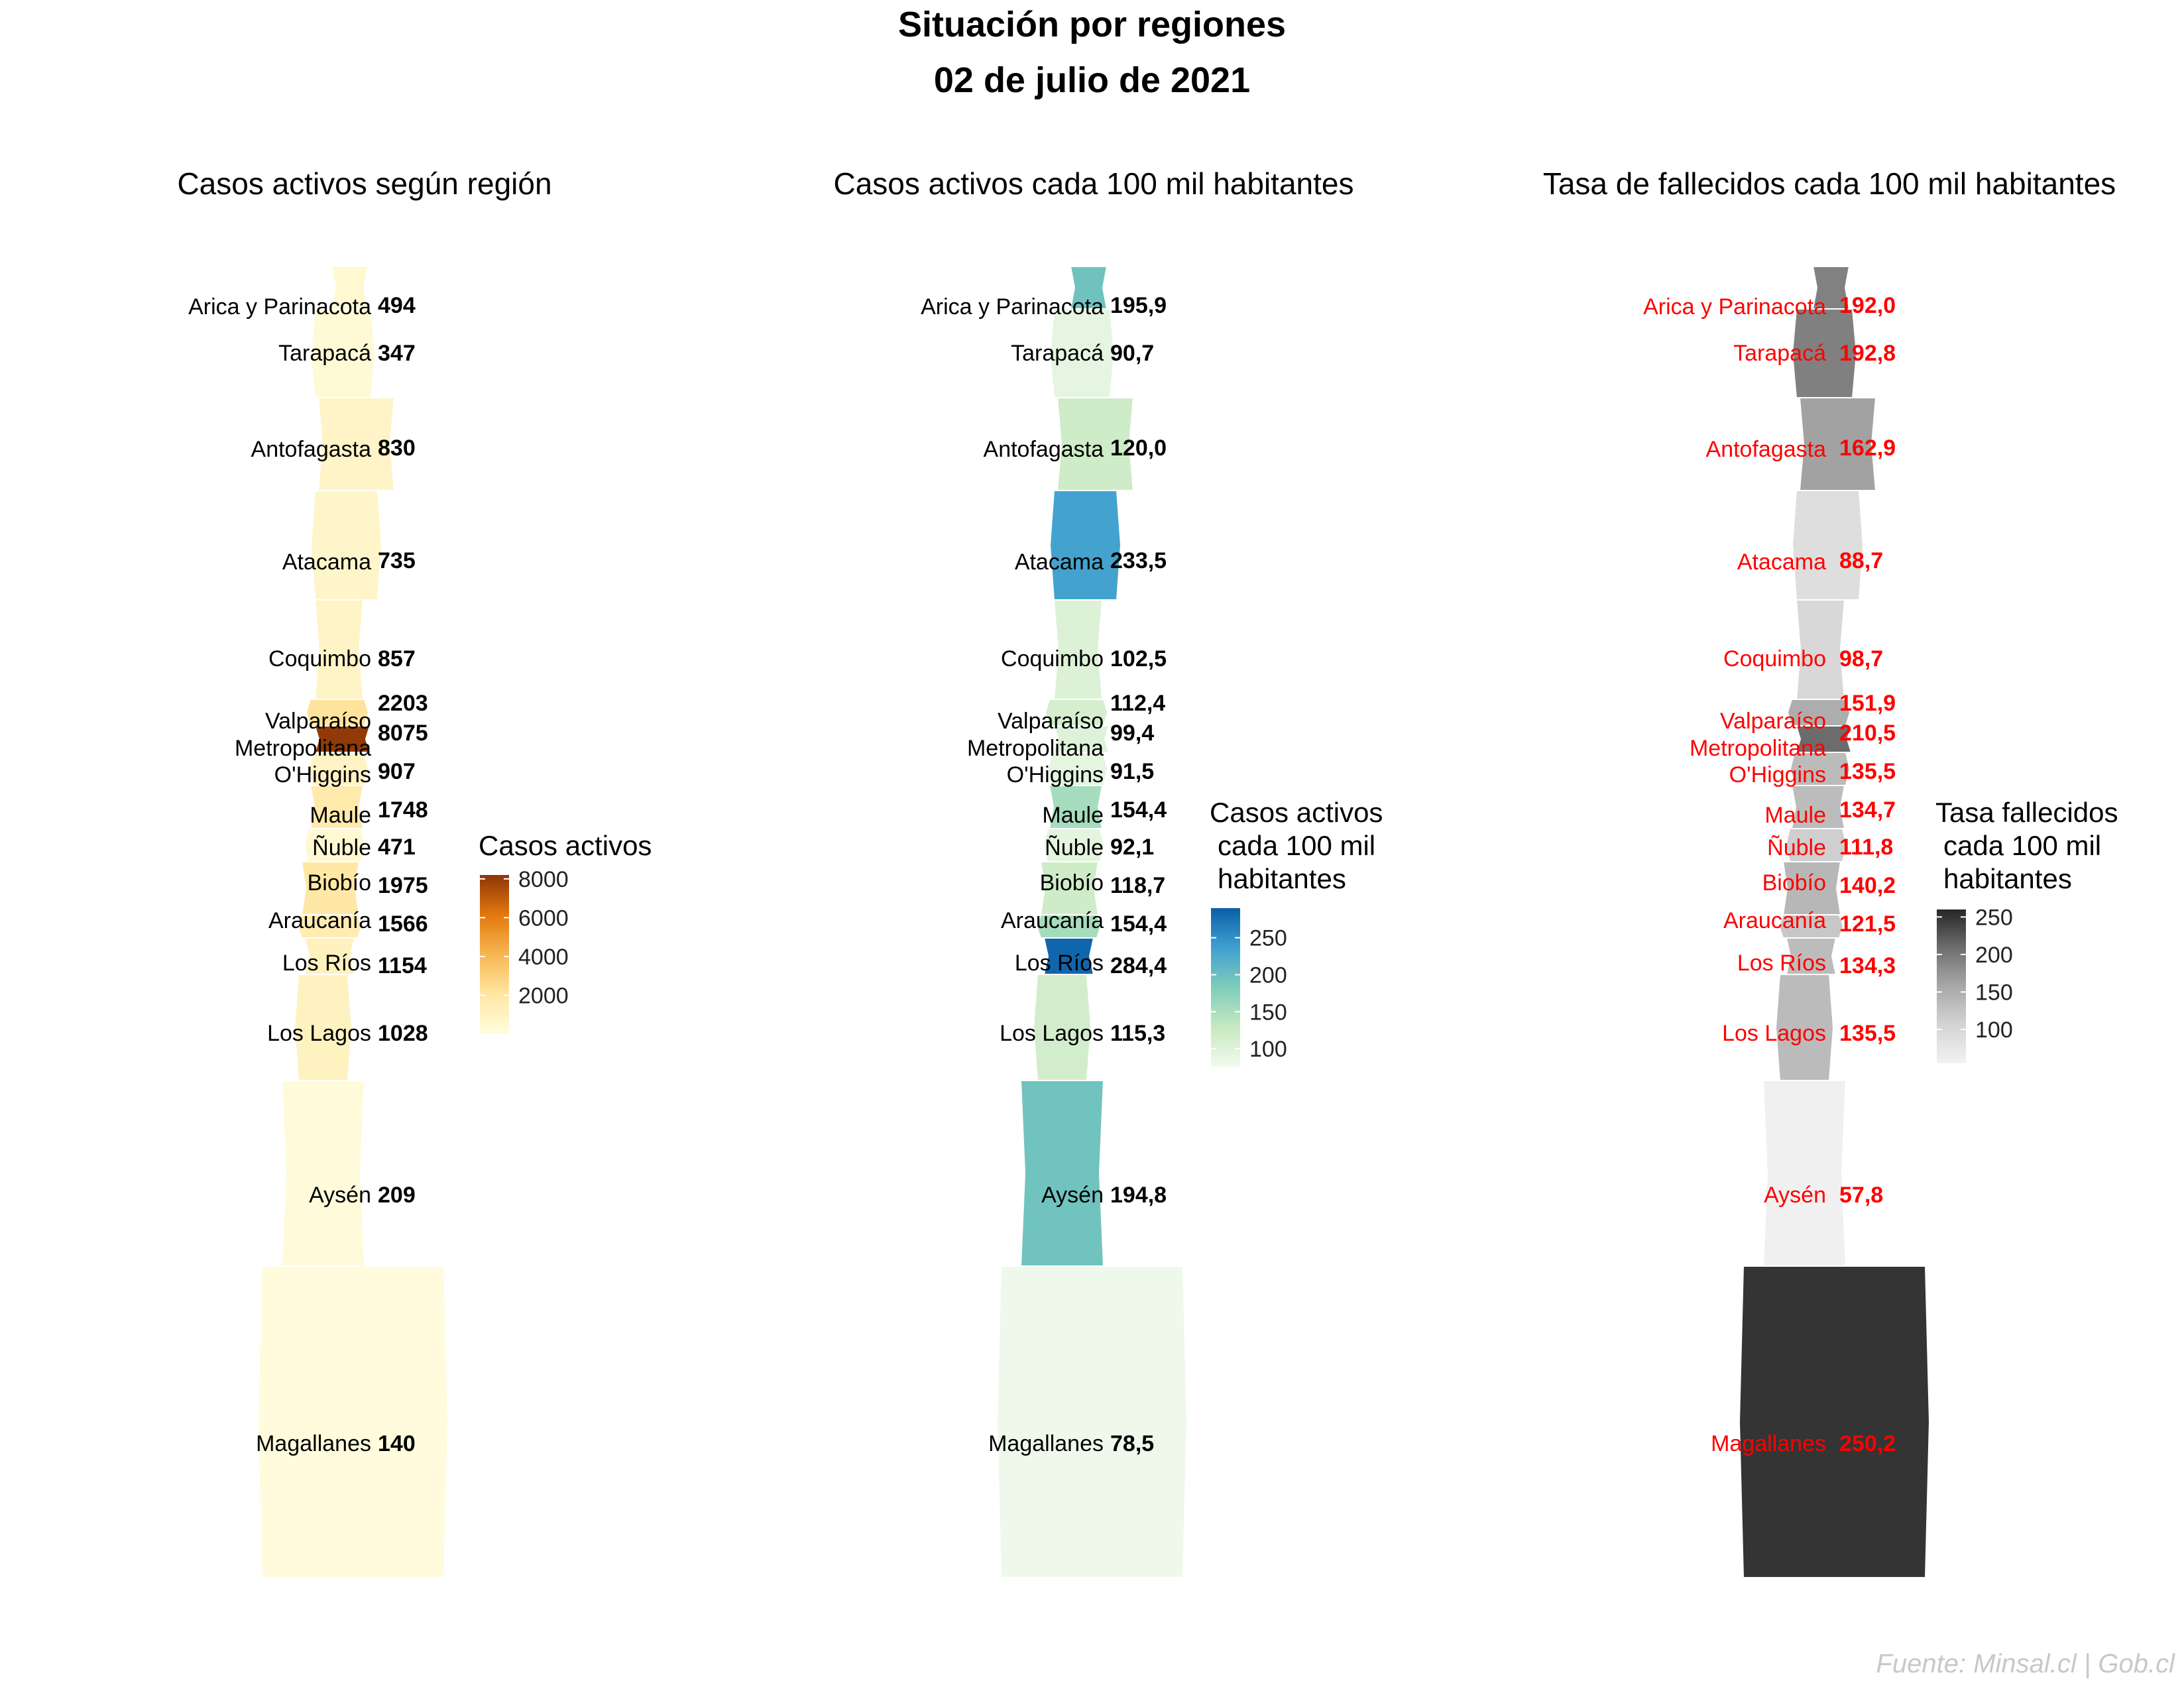 This screenshot has height=1691, width=2184. Describe the element at coordinates (1867, 448) in the screenshot. I see `region-value-label: 162,9` at that location.